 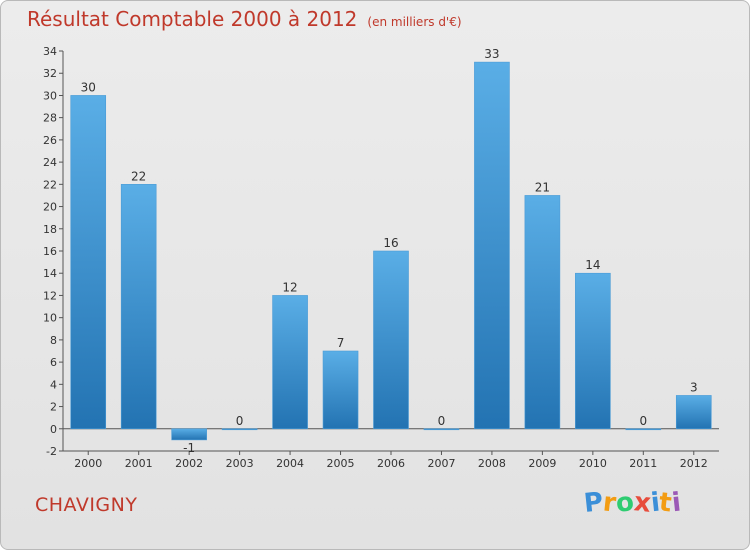 What do you see at coordinates (340, 390) in the screenshot?
I see `bar-2005` at bounding box center [340, 390].